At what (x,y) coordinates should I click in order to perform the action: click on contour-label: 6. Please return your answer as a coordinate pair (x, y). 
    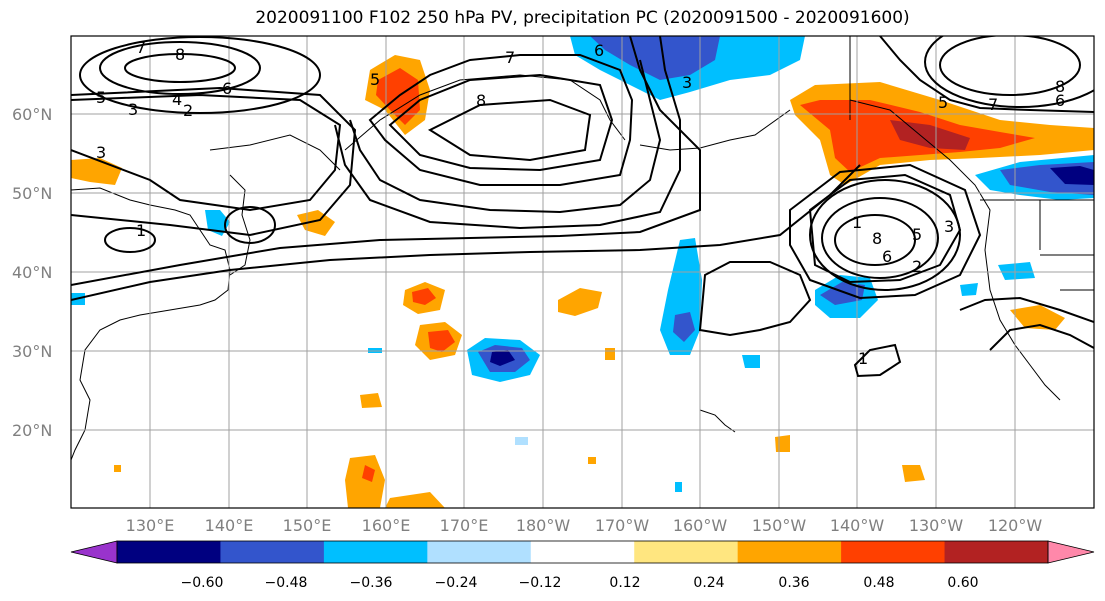
    Looking at the image, I should click on (887, 256).